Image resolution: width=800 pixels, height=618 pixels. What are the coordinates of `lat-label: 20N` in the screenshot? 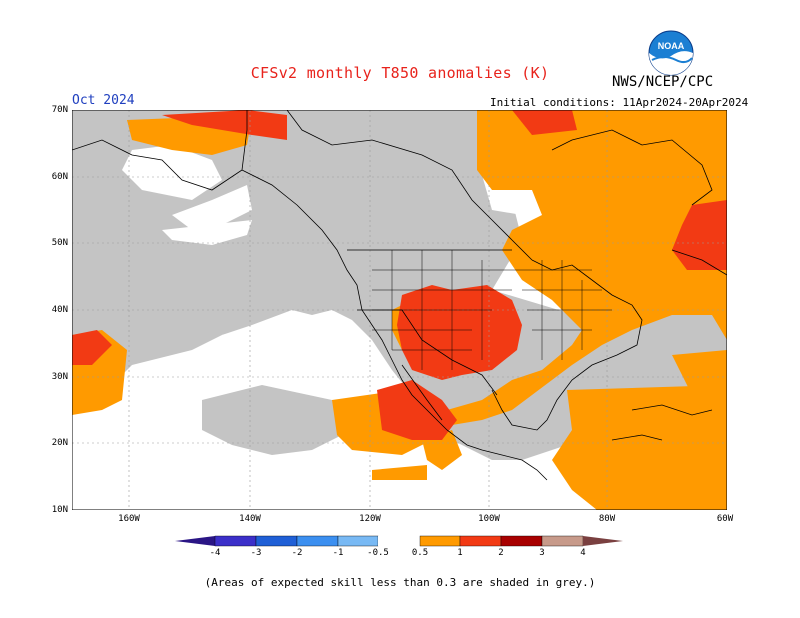 It's located at (59, 443).